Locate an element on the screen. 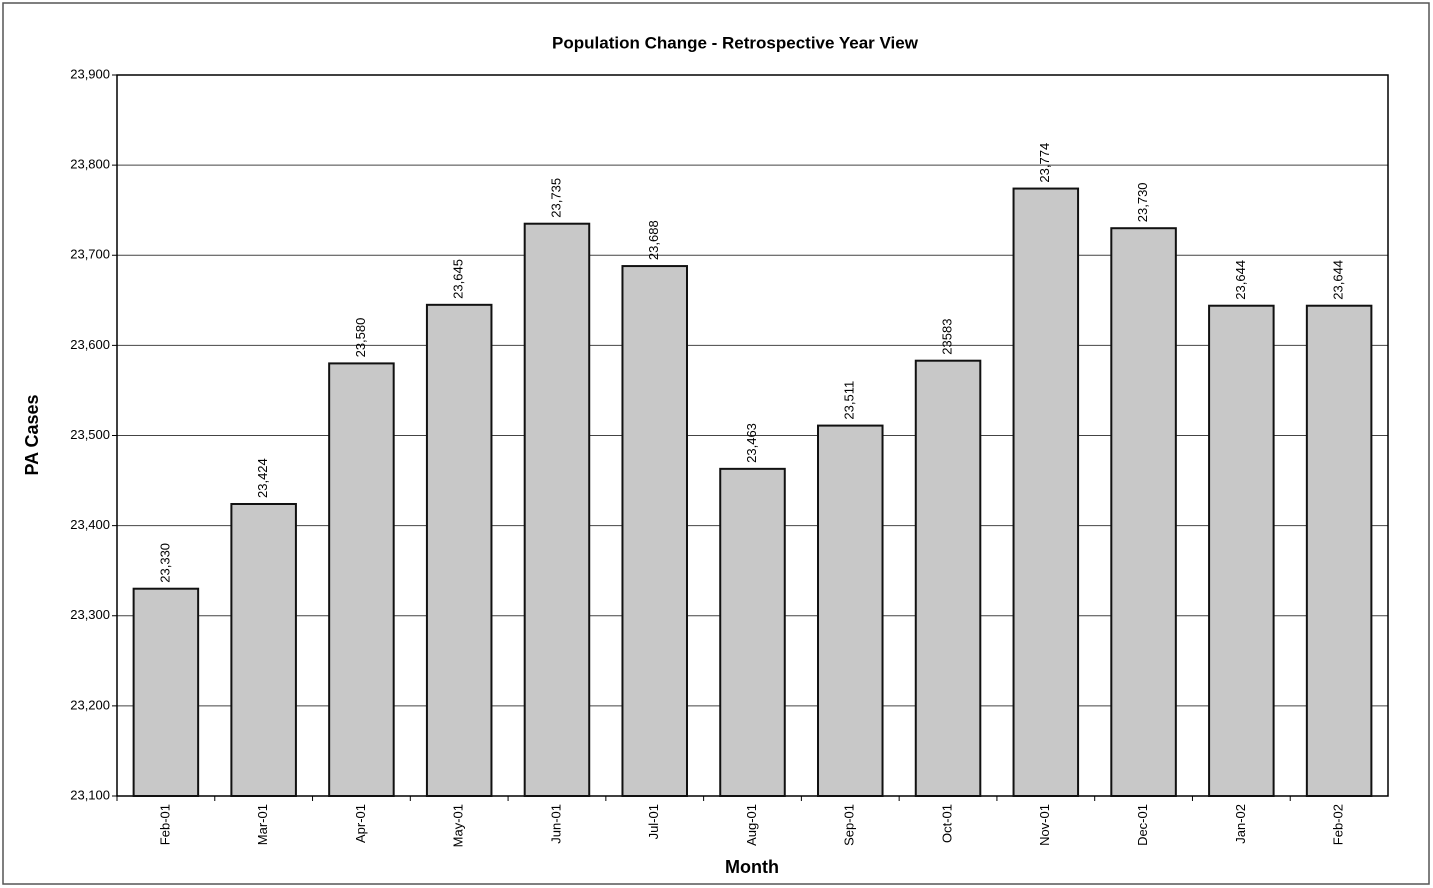 This screenshot has height=888, width=1433. y-axis-title: PA Cases is located at coordinates (32, 434).